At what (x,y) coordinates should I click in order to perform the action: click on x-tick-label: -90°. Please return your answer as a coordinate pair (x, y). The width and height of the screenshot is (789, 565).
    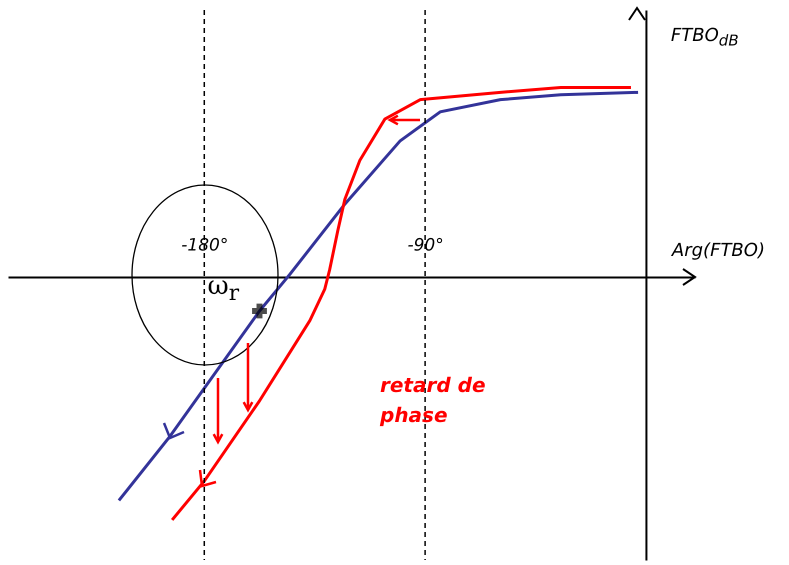
    Looking at the image, I should click on (425, 245).